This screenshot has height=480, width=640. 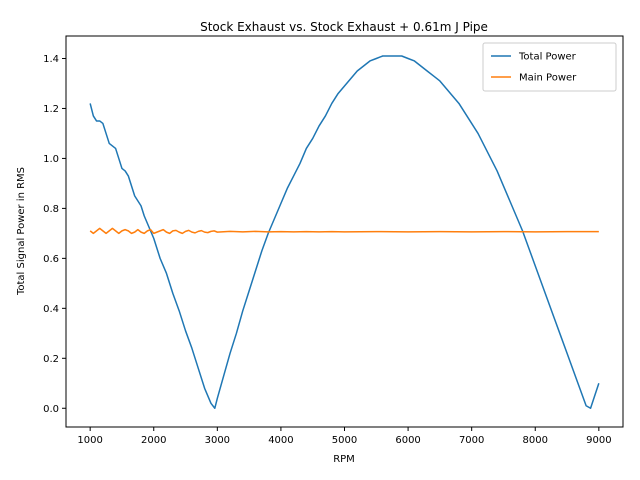 What do you see at coordinates (51, 109) in the screenshot?
I see `y-tick-label: 1.2` at bounding box center [51, 109].